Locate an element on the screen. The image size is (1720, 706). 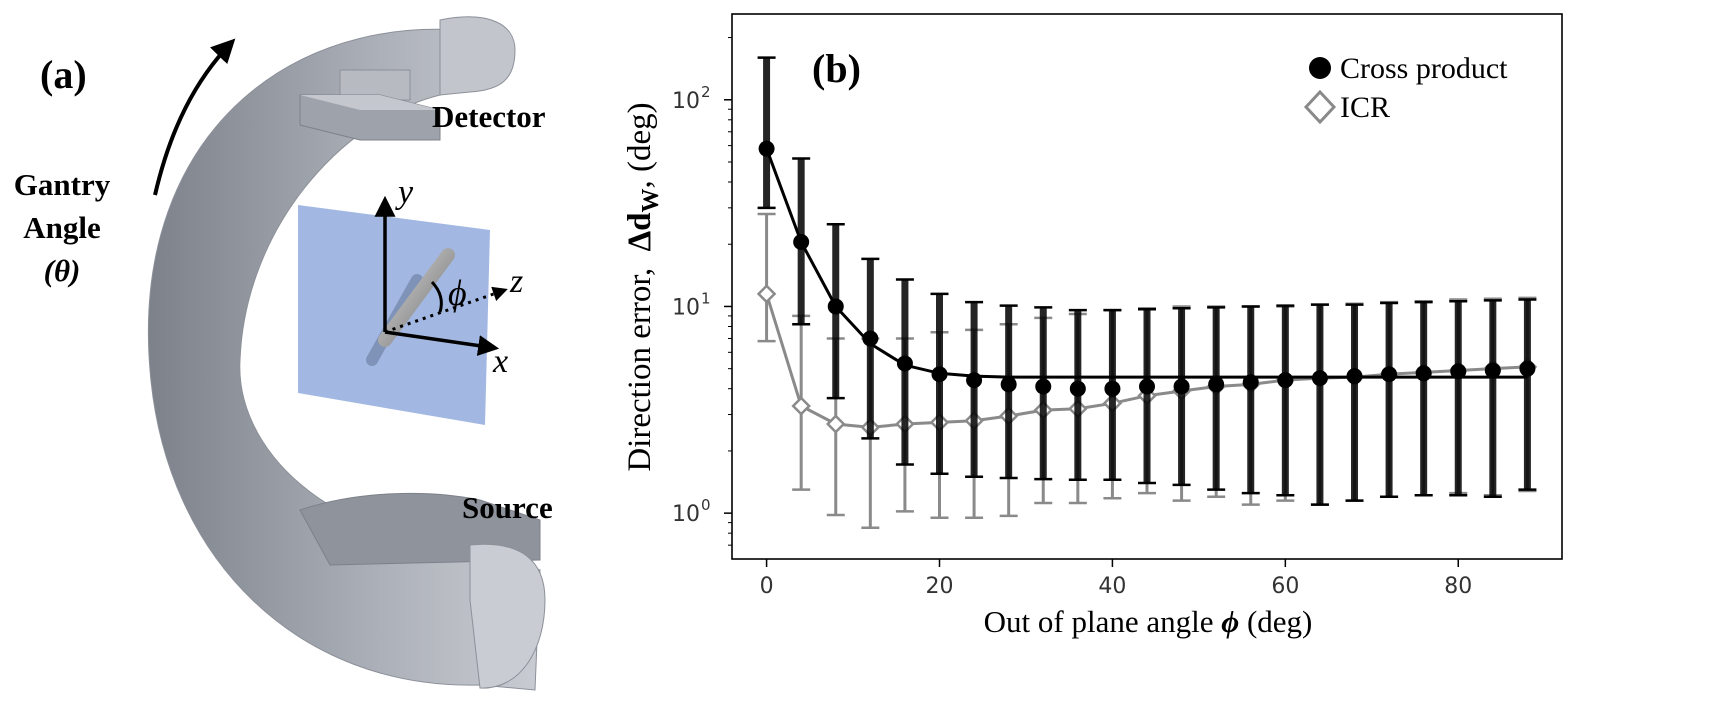
axis-y-label: y is located at coordinates (404, 192).